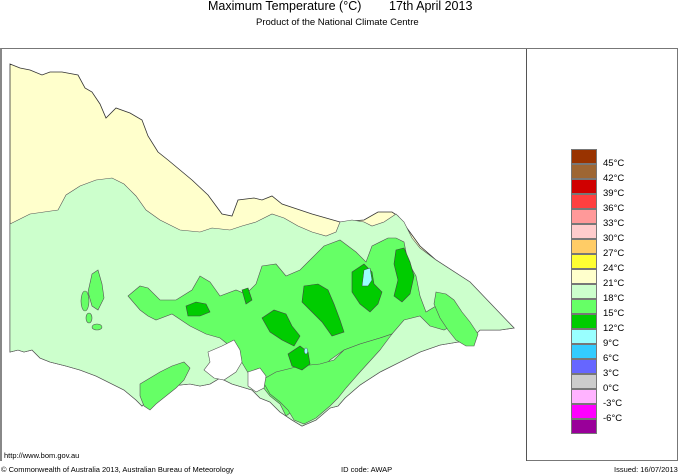  Describe the element at coordinates (614, 283) in the screenshot. I see `legend-label: 21°C` at that location.